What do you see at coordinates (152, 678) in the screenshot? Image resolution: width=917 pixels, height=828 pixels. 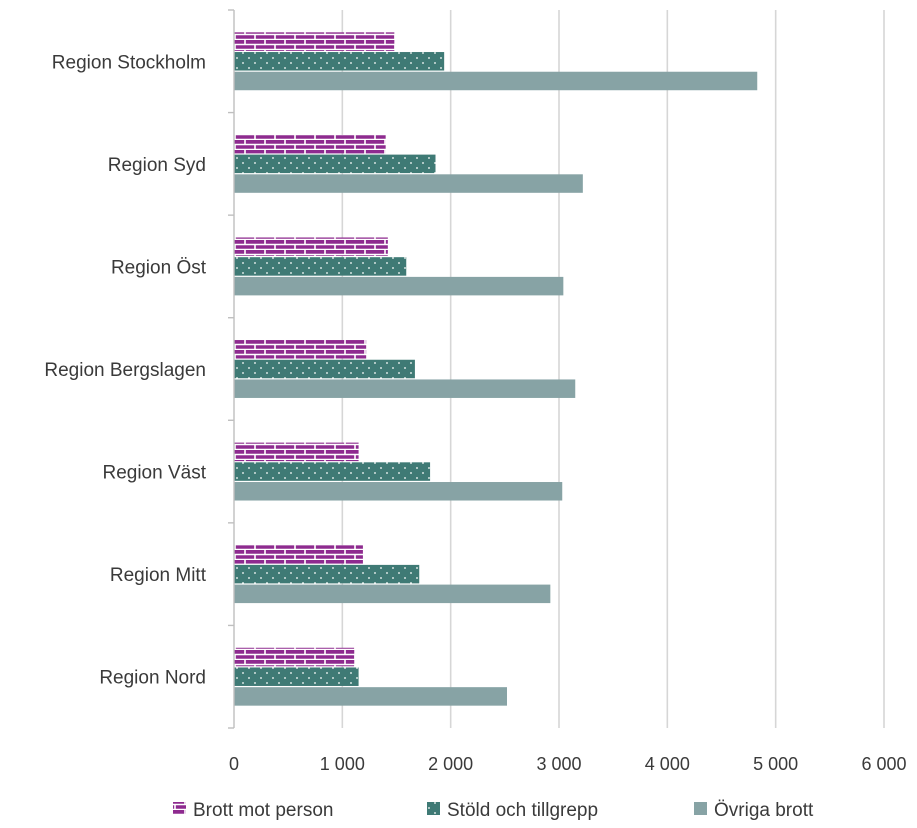 I see `category-label-region-nord: Region Nord` at bounding box center [152, 678].